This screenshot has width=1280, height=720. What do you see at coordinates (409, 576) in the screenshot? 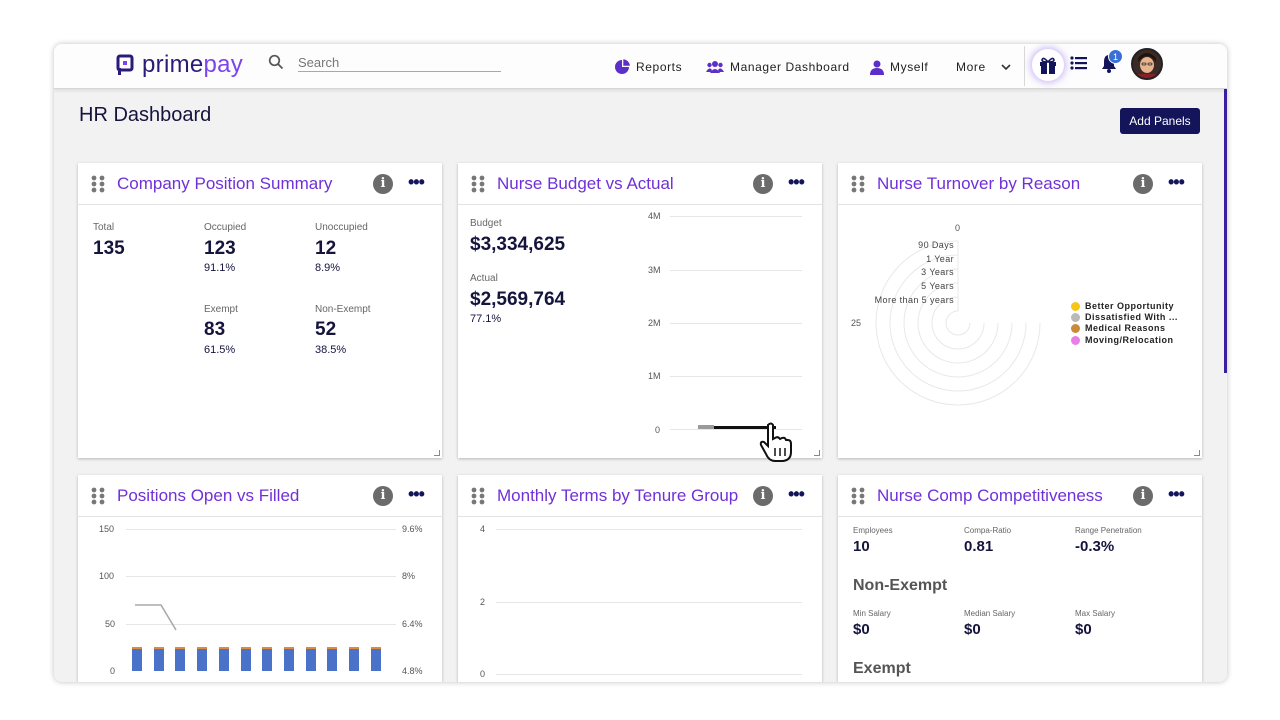
I see `y-tick-right: 8%` at bounding box center [409, 576].